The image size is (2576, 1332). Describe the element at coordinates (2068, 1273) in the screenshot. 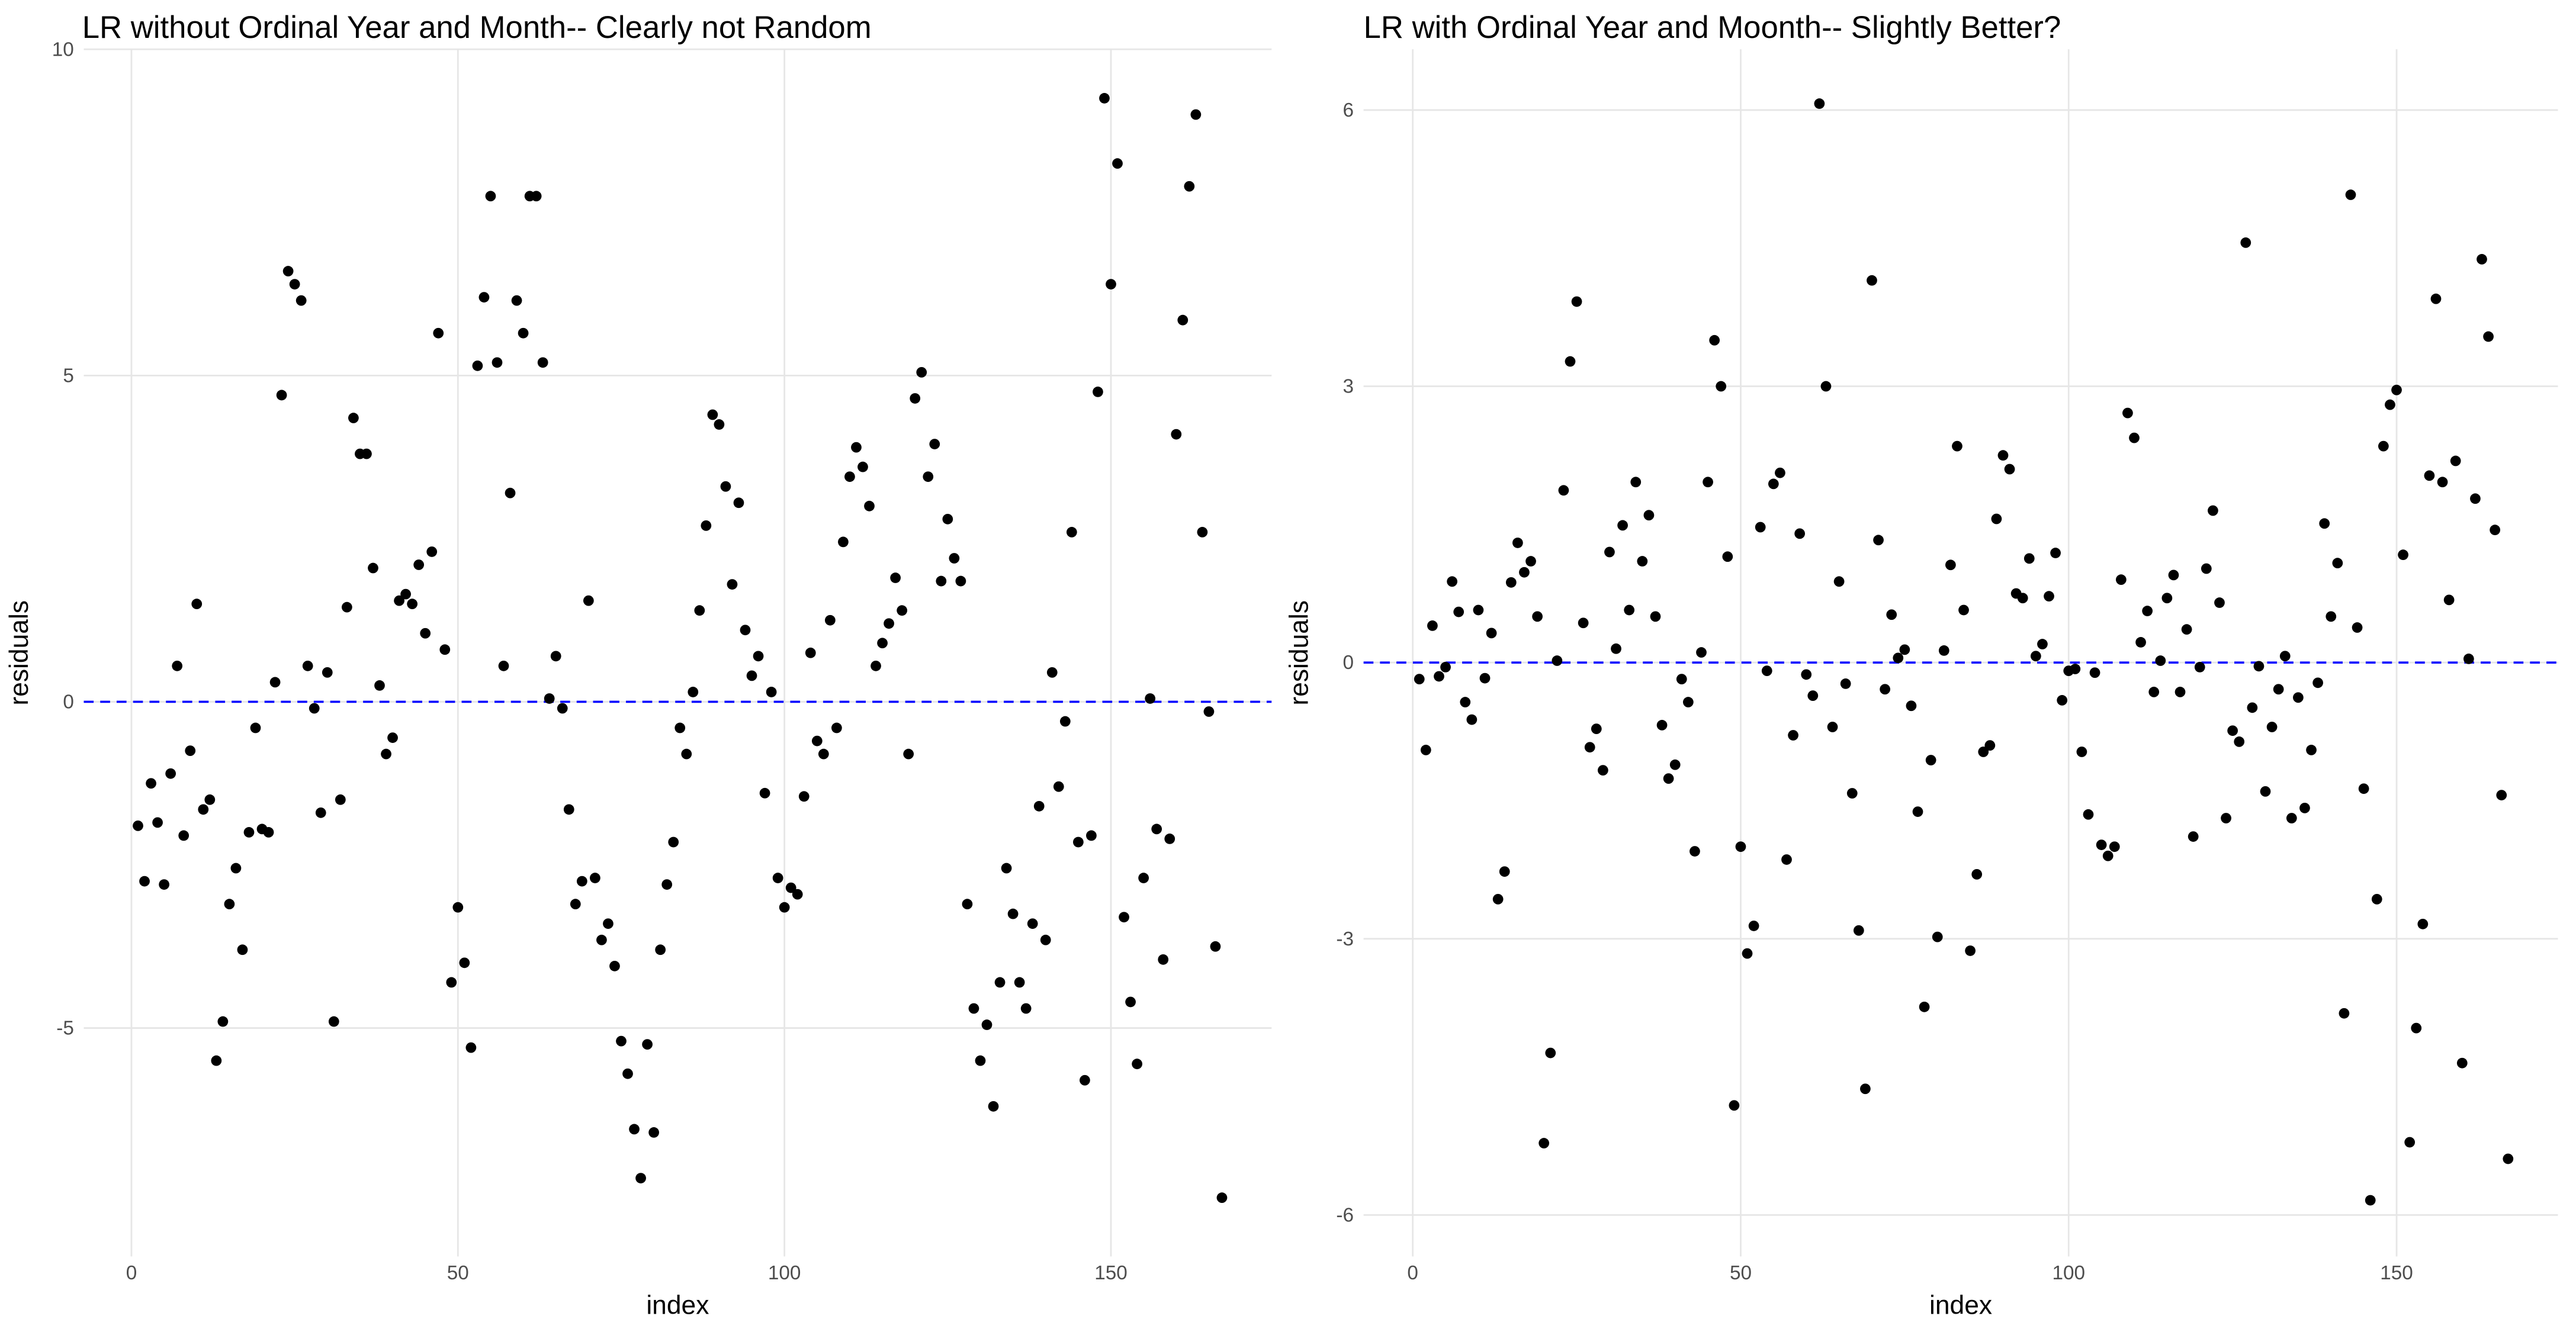

I see `x-tick-label: 100` at that location.